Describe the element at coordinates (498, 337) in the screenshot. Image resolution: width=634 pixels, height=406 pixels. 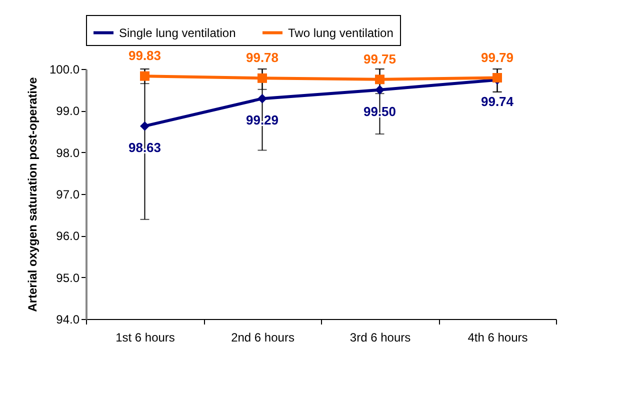
I see `x-tick-label: 4th 6 hours` at that location.